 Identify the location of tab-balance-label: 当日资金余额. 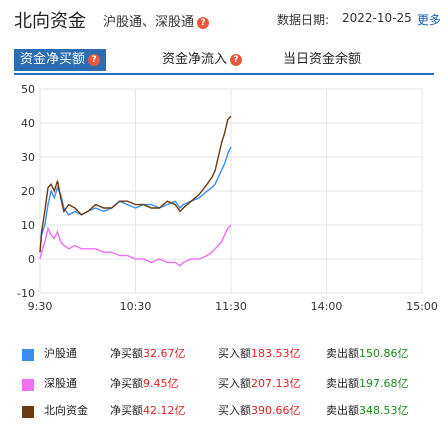
(322, 59).